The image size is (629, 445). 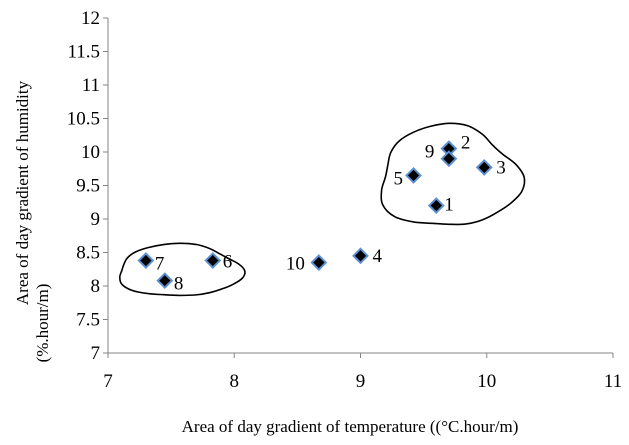 I want to click on y-axis-title-line2: (%.hour/m), so click(x=42, y=323).